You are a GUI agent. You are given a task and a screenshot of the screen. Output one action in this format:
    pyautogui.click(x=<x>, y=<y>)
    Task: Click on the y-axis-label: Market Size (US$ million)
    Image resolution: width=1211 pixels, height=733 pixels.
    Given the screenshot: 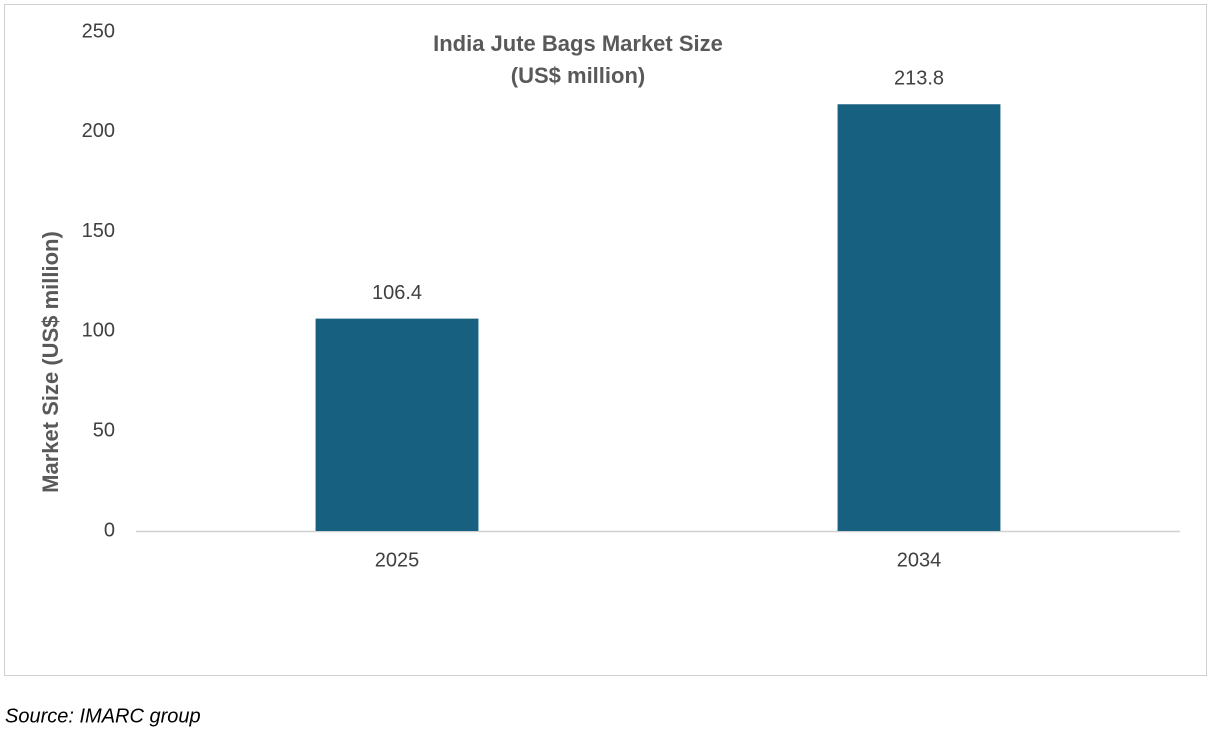 What is the action you would take?
    pyautogui.click(x=50, y=362)
    